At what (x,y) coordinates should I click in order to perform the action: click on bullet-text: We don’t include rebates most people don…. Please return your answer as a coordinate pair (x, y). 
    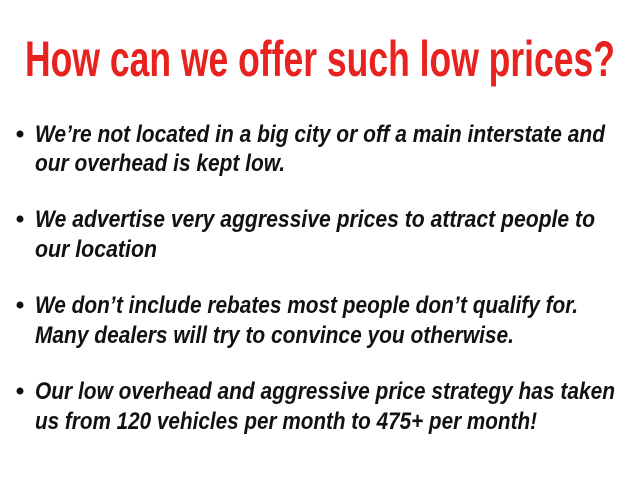
    Looking at the image, I should click on (306, 305).